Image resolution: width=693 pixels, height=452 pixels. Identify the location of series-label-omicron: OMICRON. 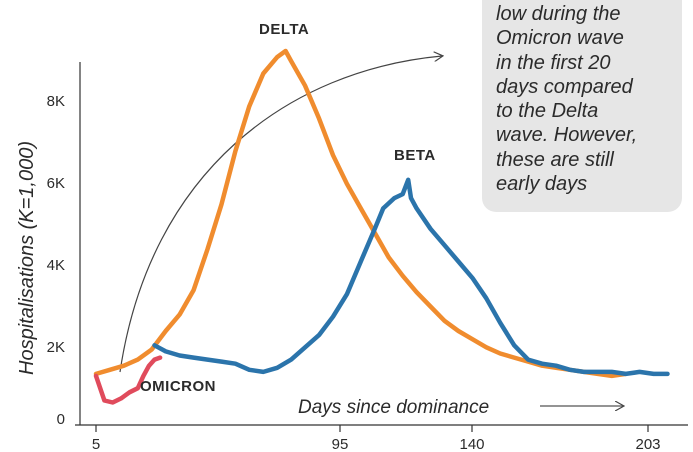
(178, 386).